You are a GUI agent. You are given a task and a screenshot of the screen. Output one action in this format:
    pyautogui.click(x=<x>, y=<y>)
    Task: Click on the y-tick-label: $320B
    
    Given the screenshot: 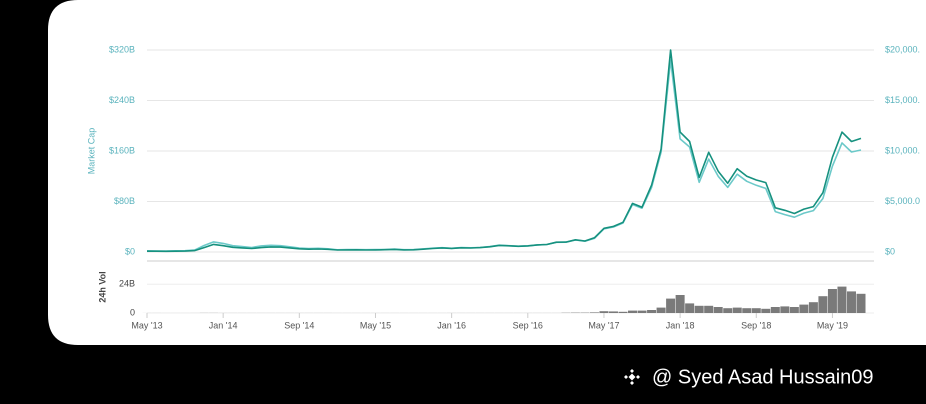 What is the action you would take?
    pyautogui.click(x=122, y=49)
    